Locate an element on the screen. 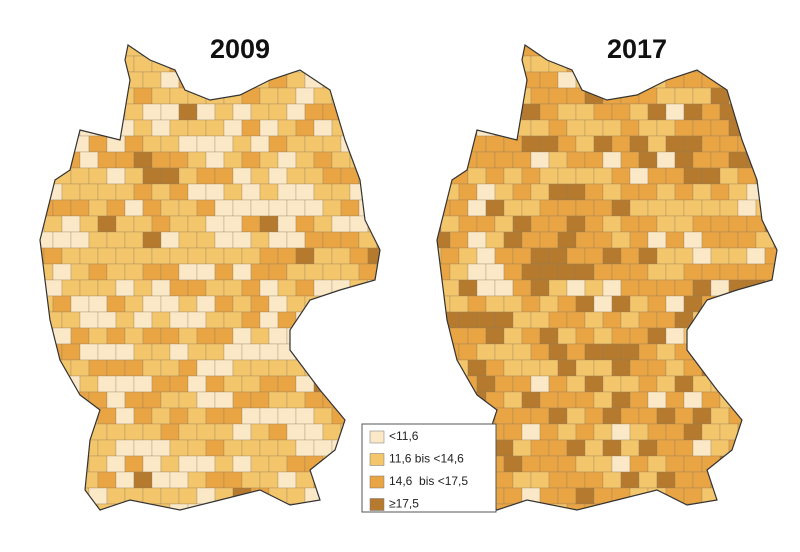 The image size is (800, 552). legend-swatch is located at coordinates (377, 482).